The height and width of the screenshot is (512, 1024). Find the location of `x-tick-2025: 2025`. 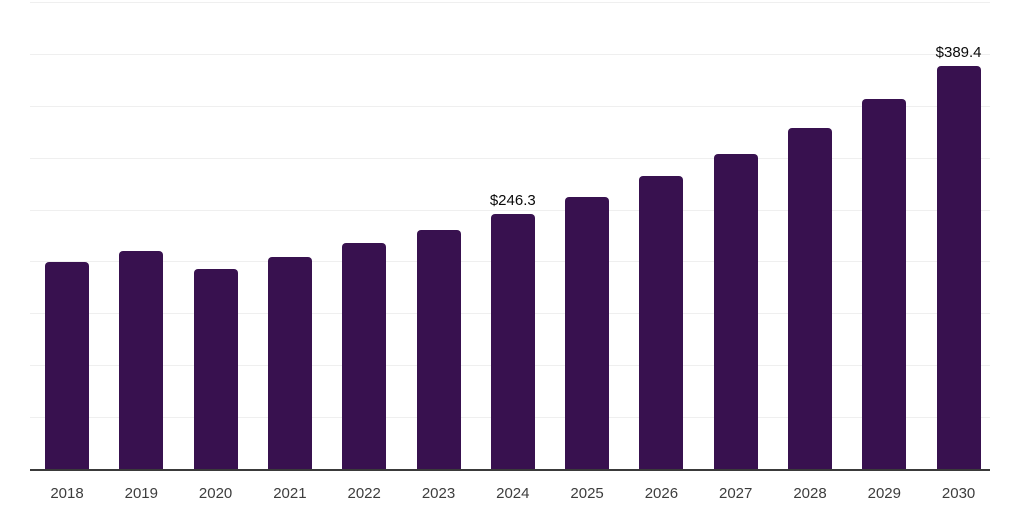

x-tick-2025: 2025 is located at coordinates (587, 493).